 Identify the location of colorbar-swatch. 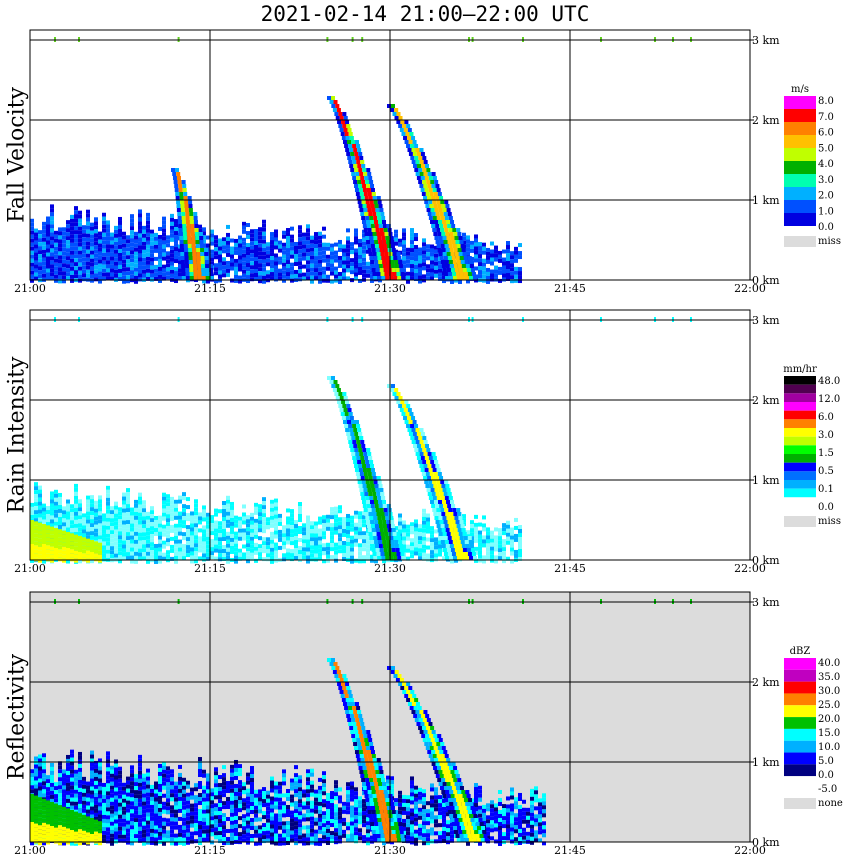
(800, 449).